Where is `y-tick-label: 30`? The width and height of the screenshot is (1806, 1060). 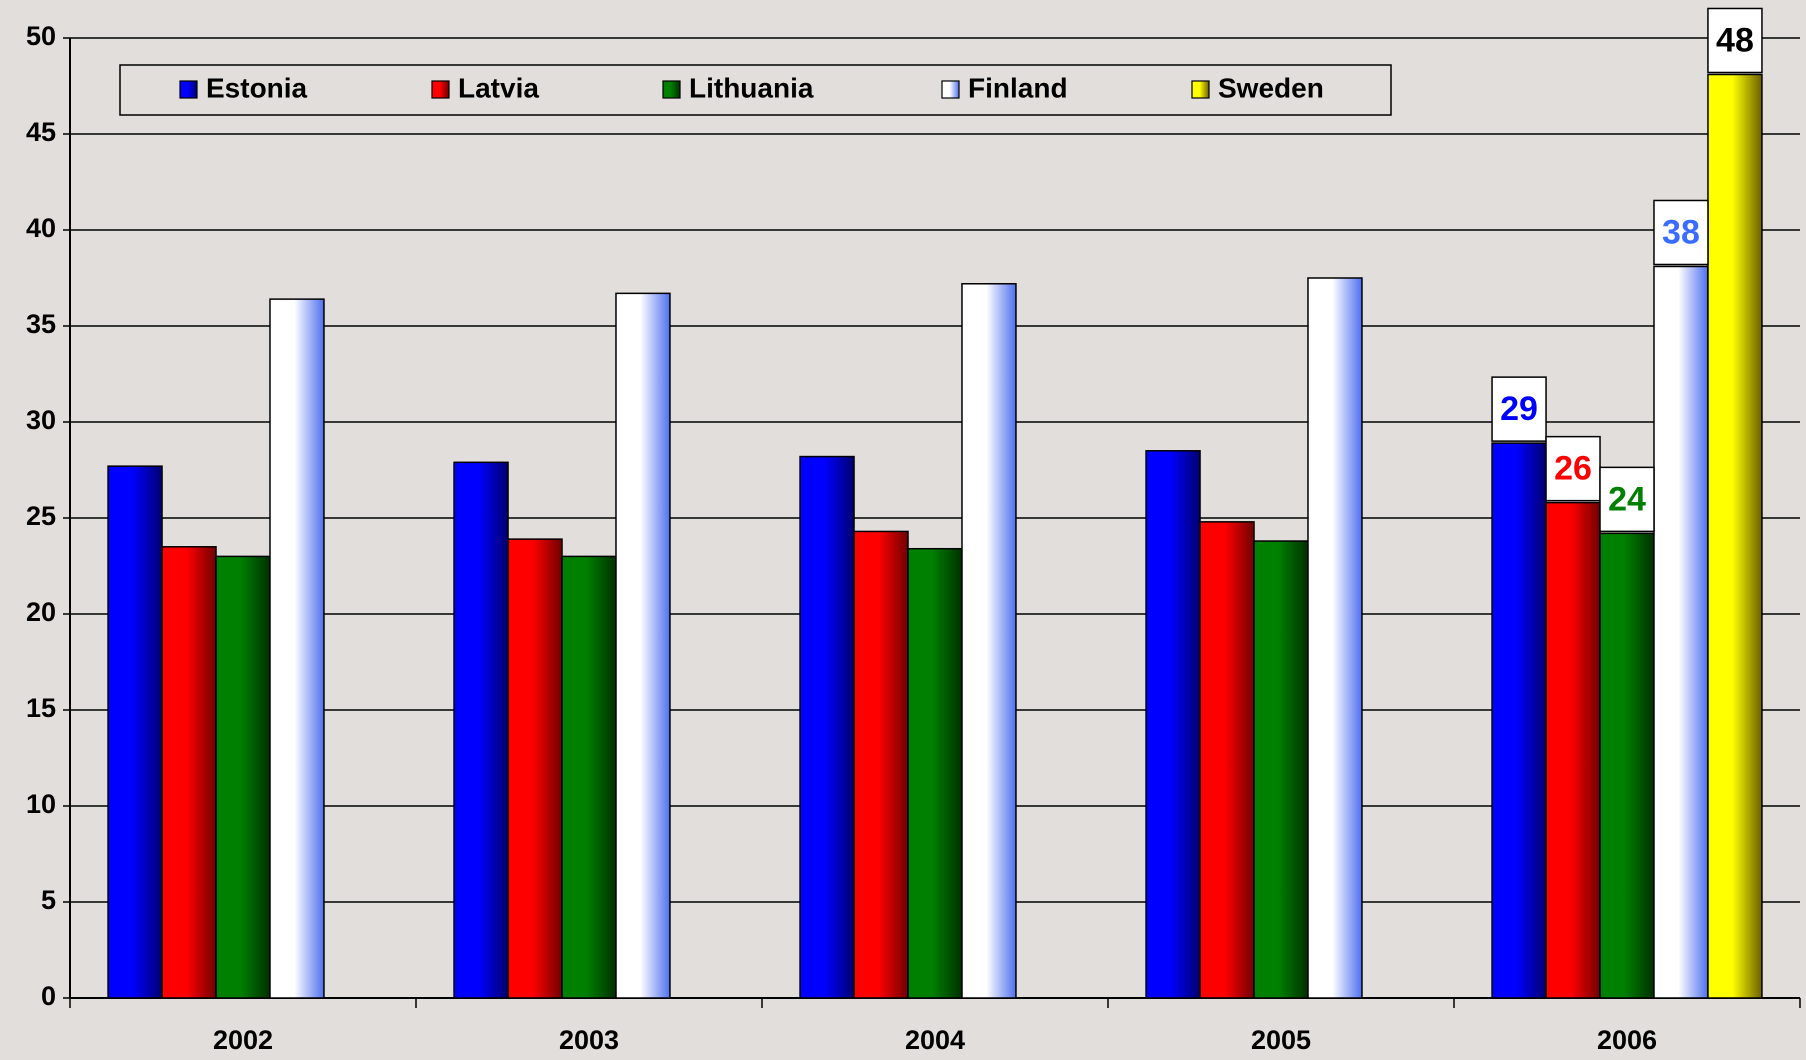
y-tick-label: 30 is located at coordinates (41, 420).